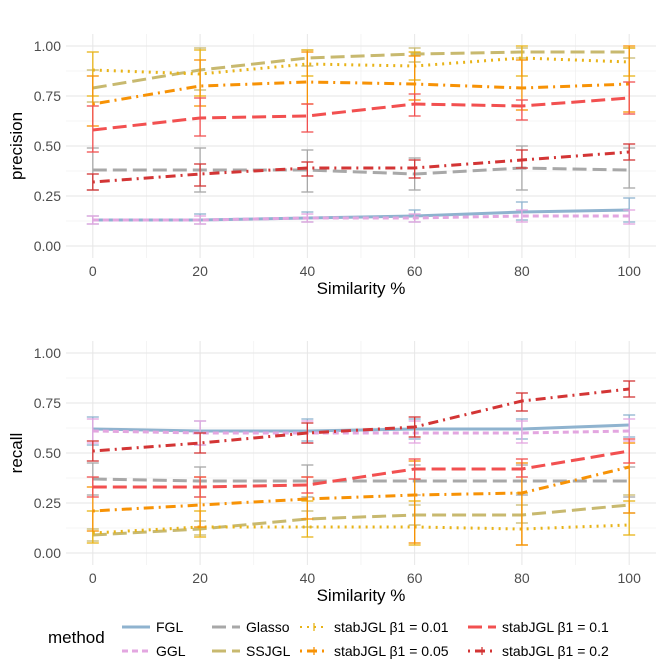  Describe the element at coordinates (630, 578) in the screenshot. I see `recall-x-tick-label: 100` at that location.